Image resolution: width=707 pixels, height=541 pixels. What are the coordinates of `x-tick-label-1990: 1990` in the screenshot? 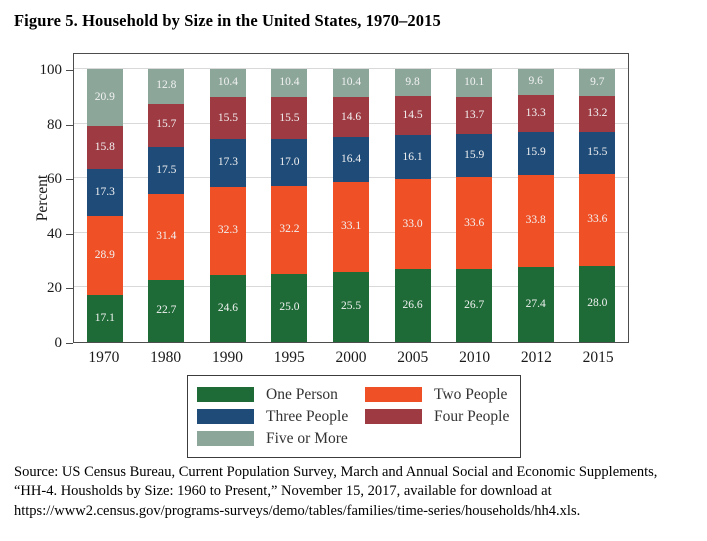 It's located at (227, 357).